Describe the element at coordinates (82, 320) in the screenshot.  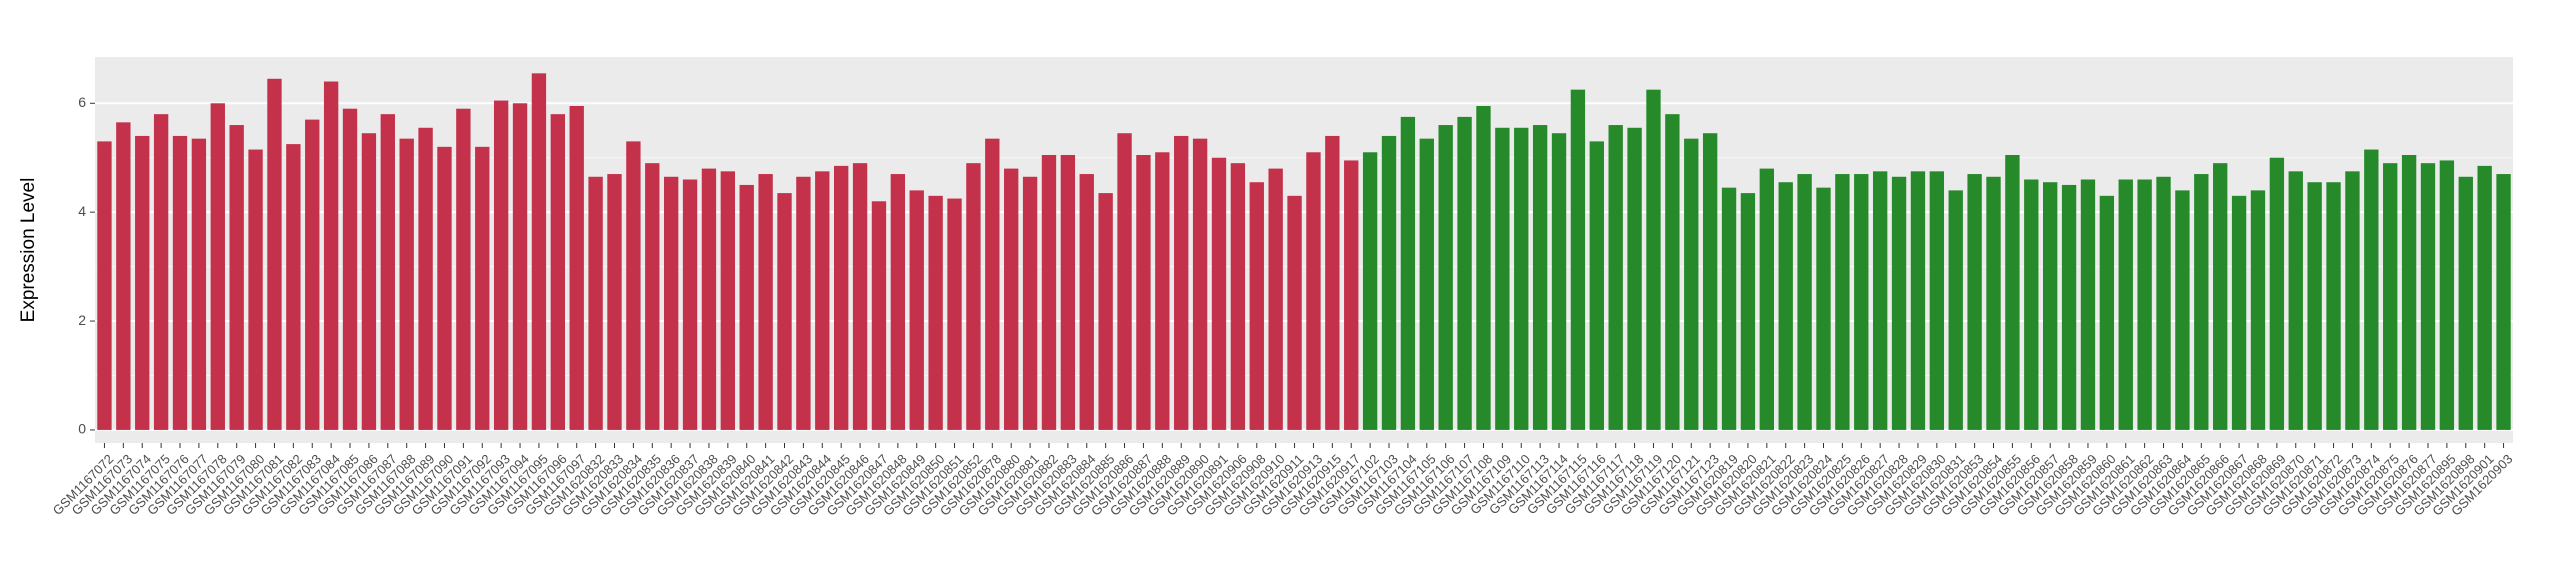
I see `y-tick-label: 2` at that location.